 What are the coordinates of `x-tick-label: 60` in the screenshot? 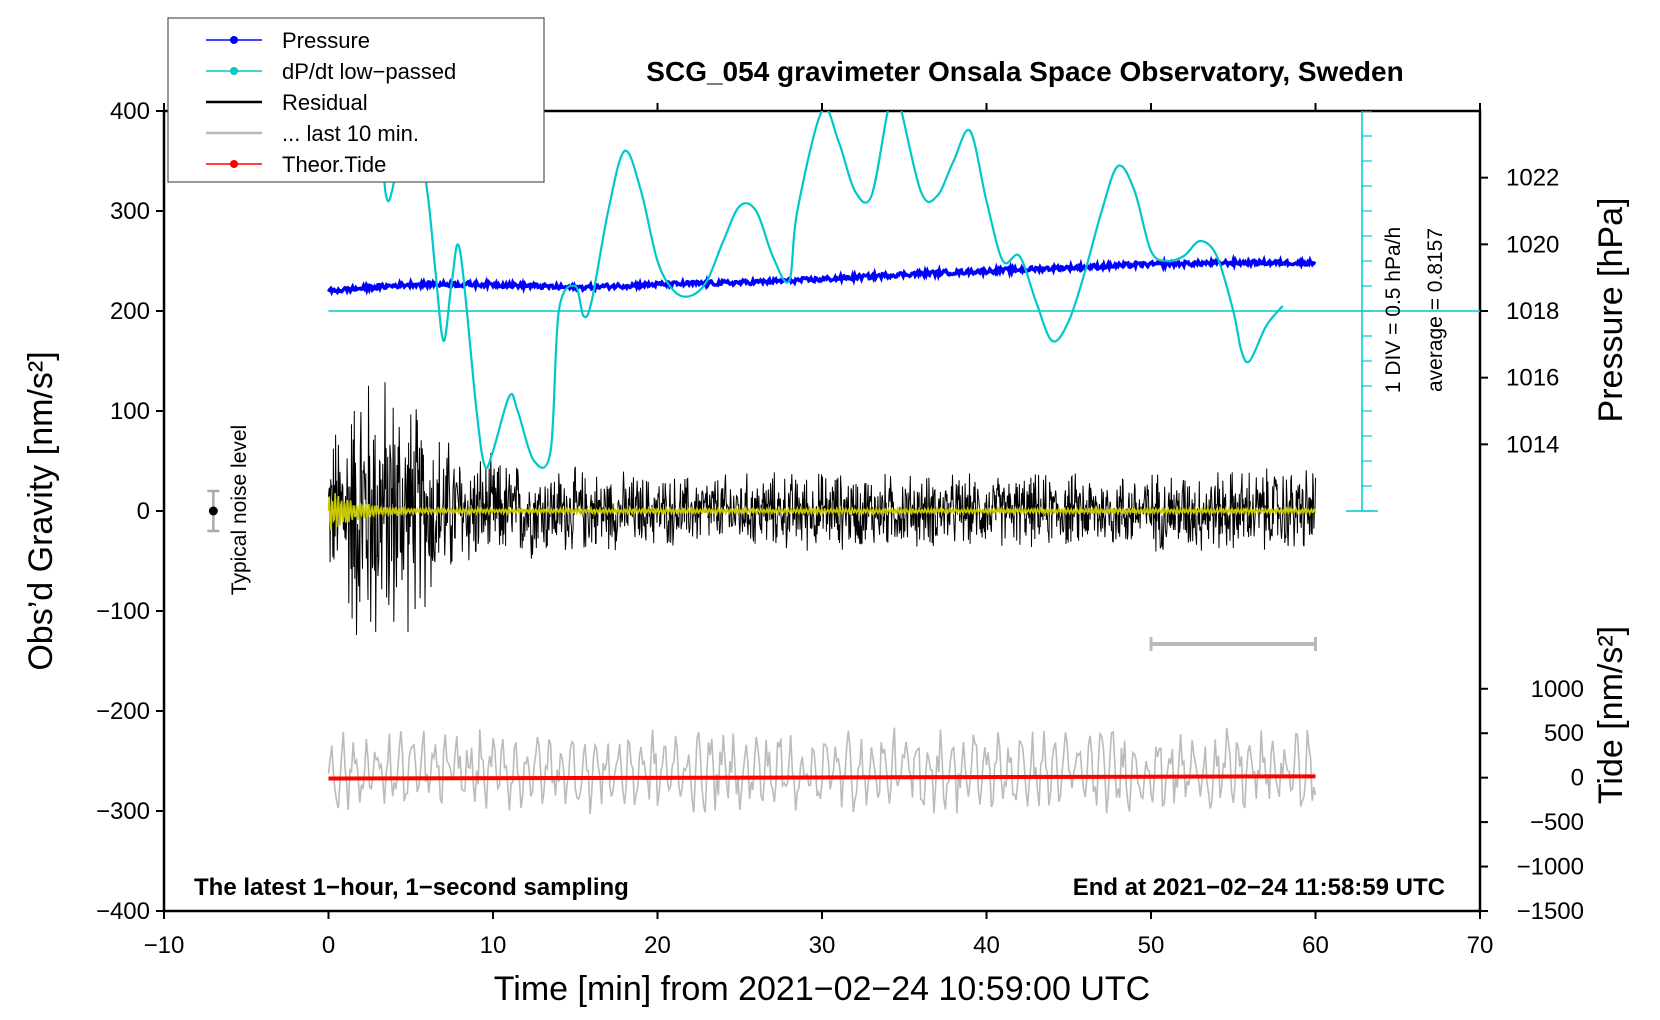 It's located at (1315, 945).